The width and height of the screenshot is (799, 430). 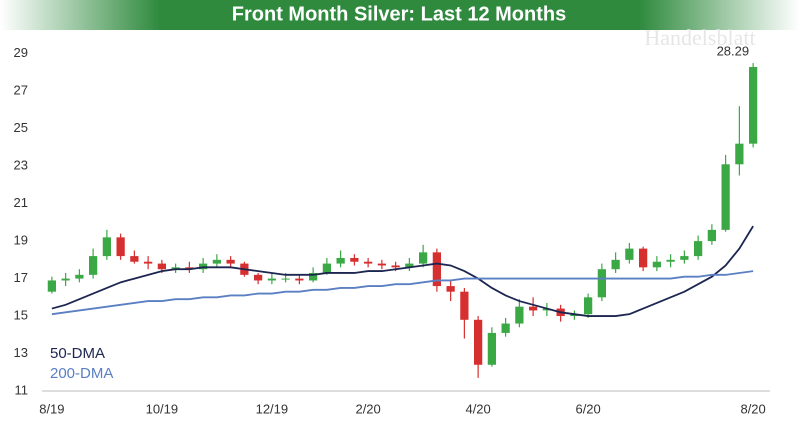 What do you see at coordinates (21, 52) in the screenshot?
I see `y-tick-label: 29` at bounding box center [21, 52].